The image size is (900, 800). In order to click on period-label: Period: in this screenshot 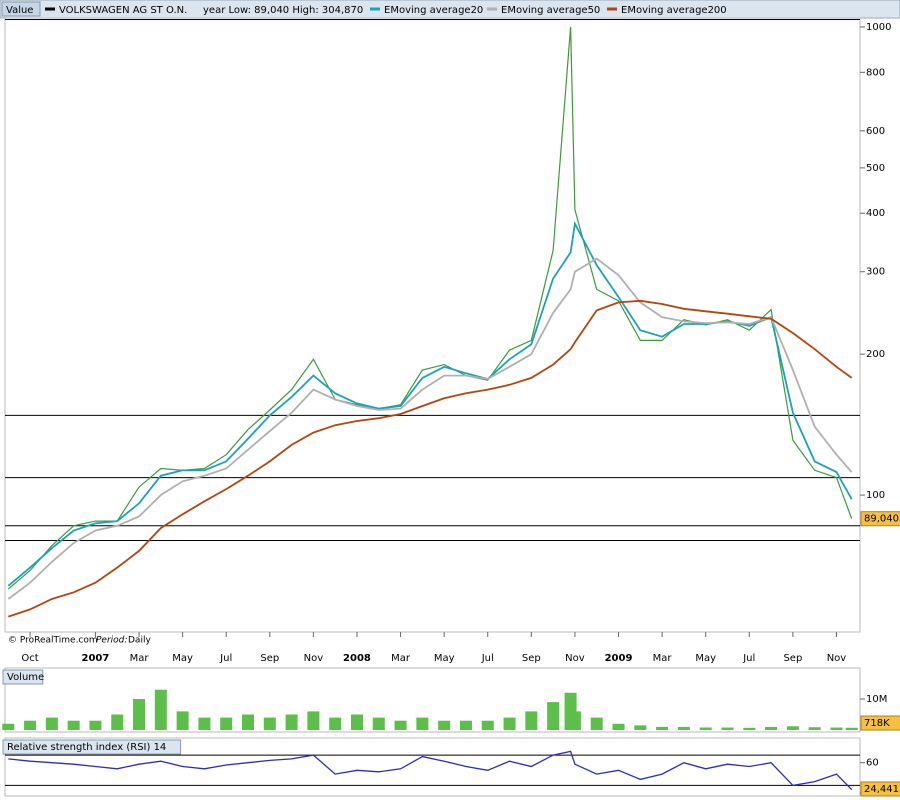, I will do `click(111, 641)`.